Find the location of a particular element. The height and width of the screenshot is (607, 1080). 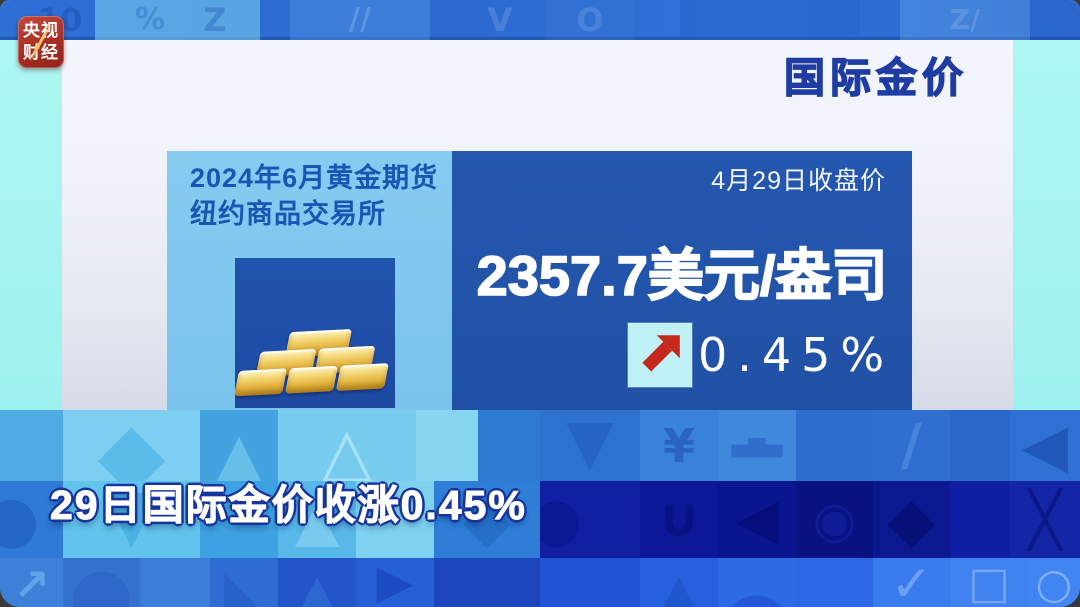

cctv-finance-logo: 央视 财经 is located at coordinates (41, 42).